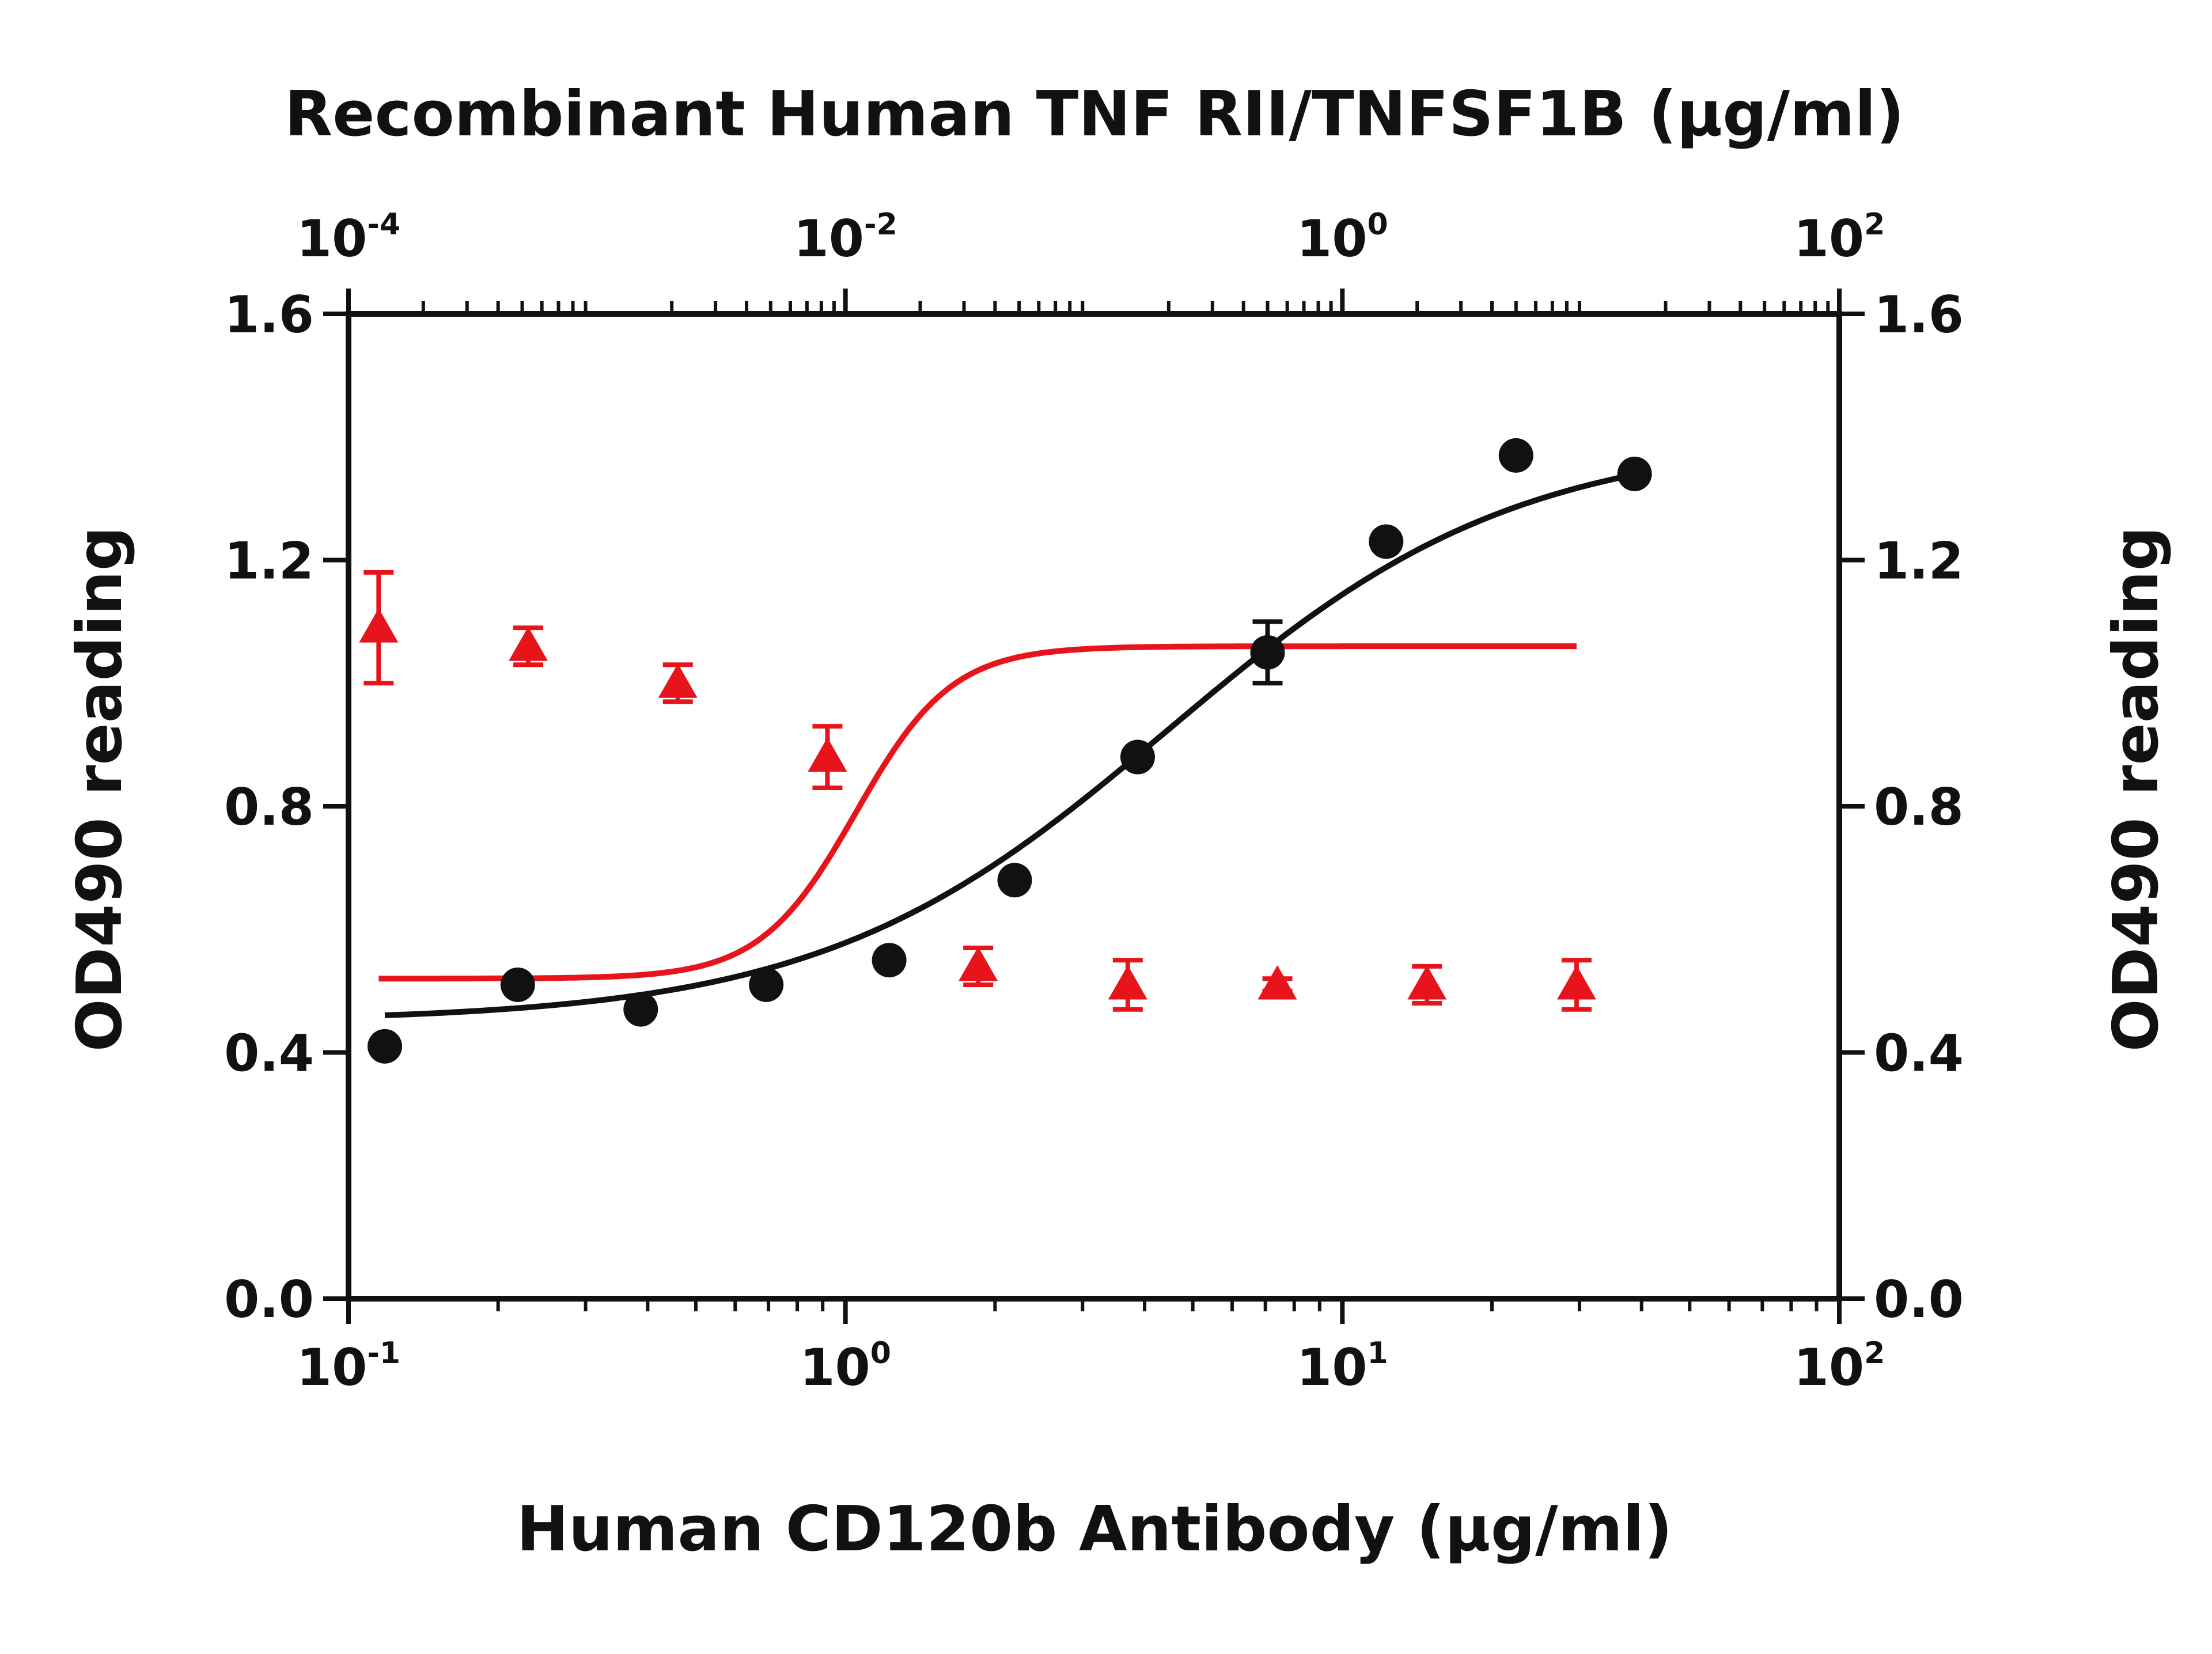 The width and height of the screenshot is (2212, 1654). I want to click on left-tick-label: 1.6, so click(269, 314).